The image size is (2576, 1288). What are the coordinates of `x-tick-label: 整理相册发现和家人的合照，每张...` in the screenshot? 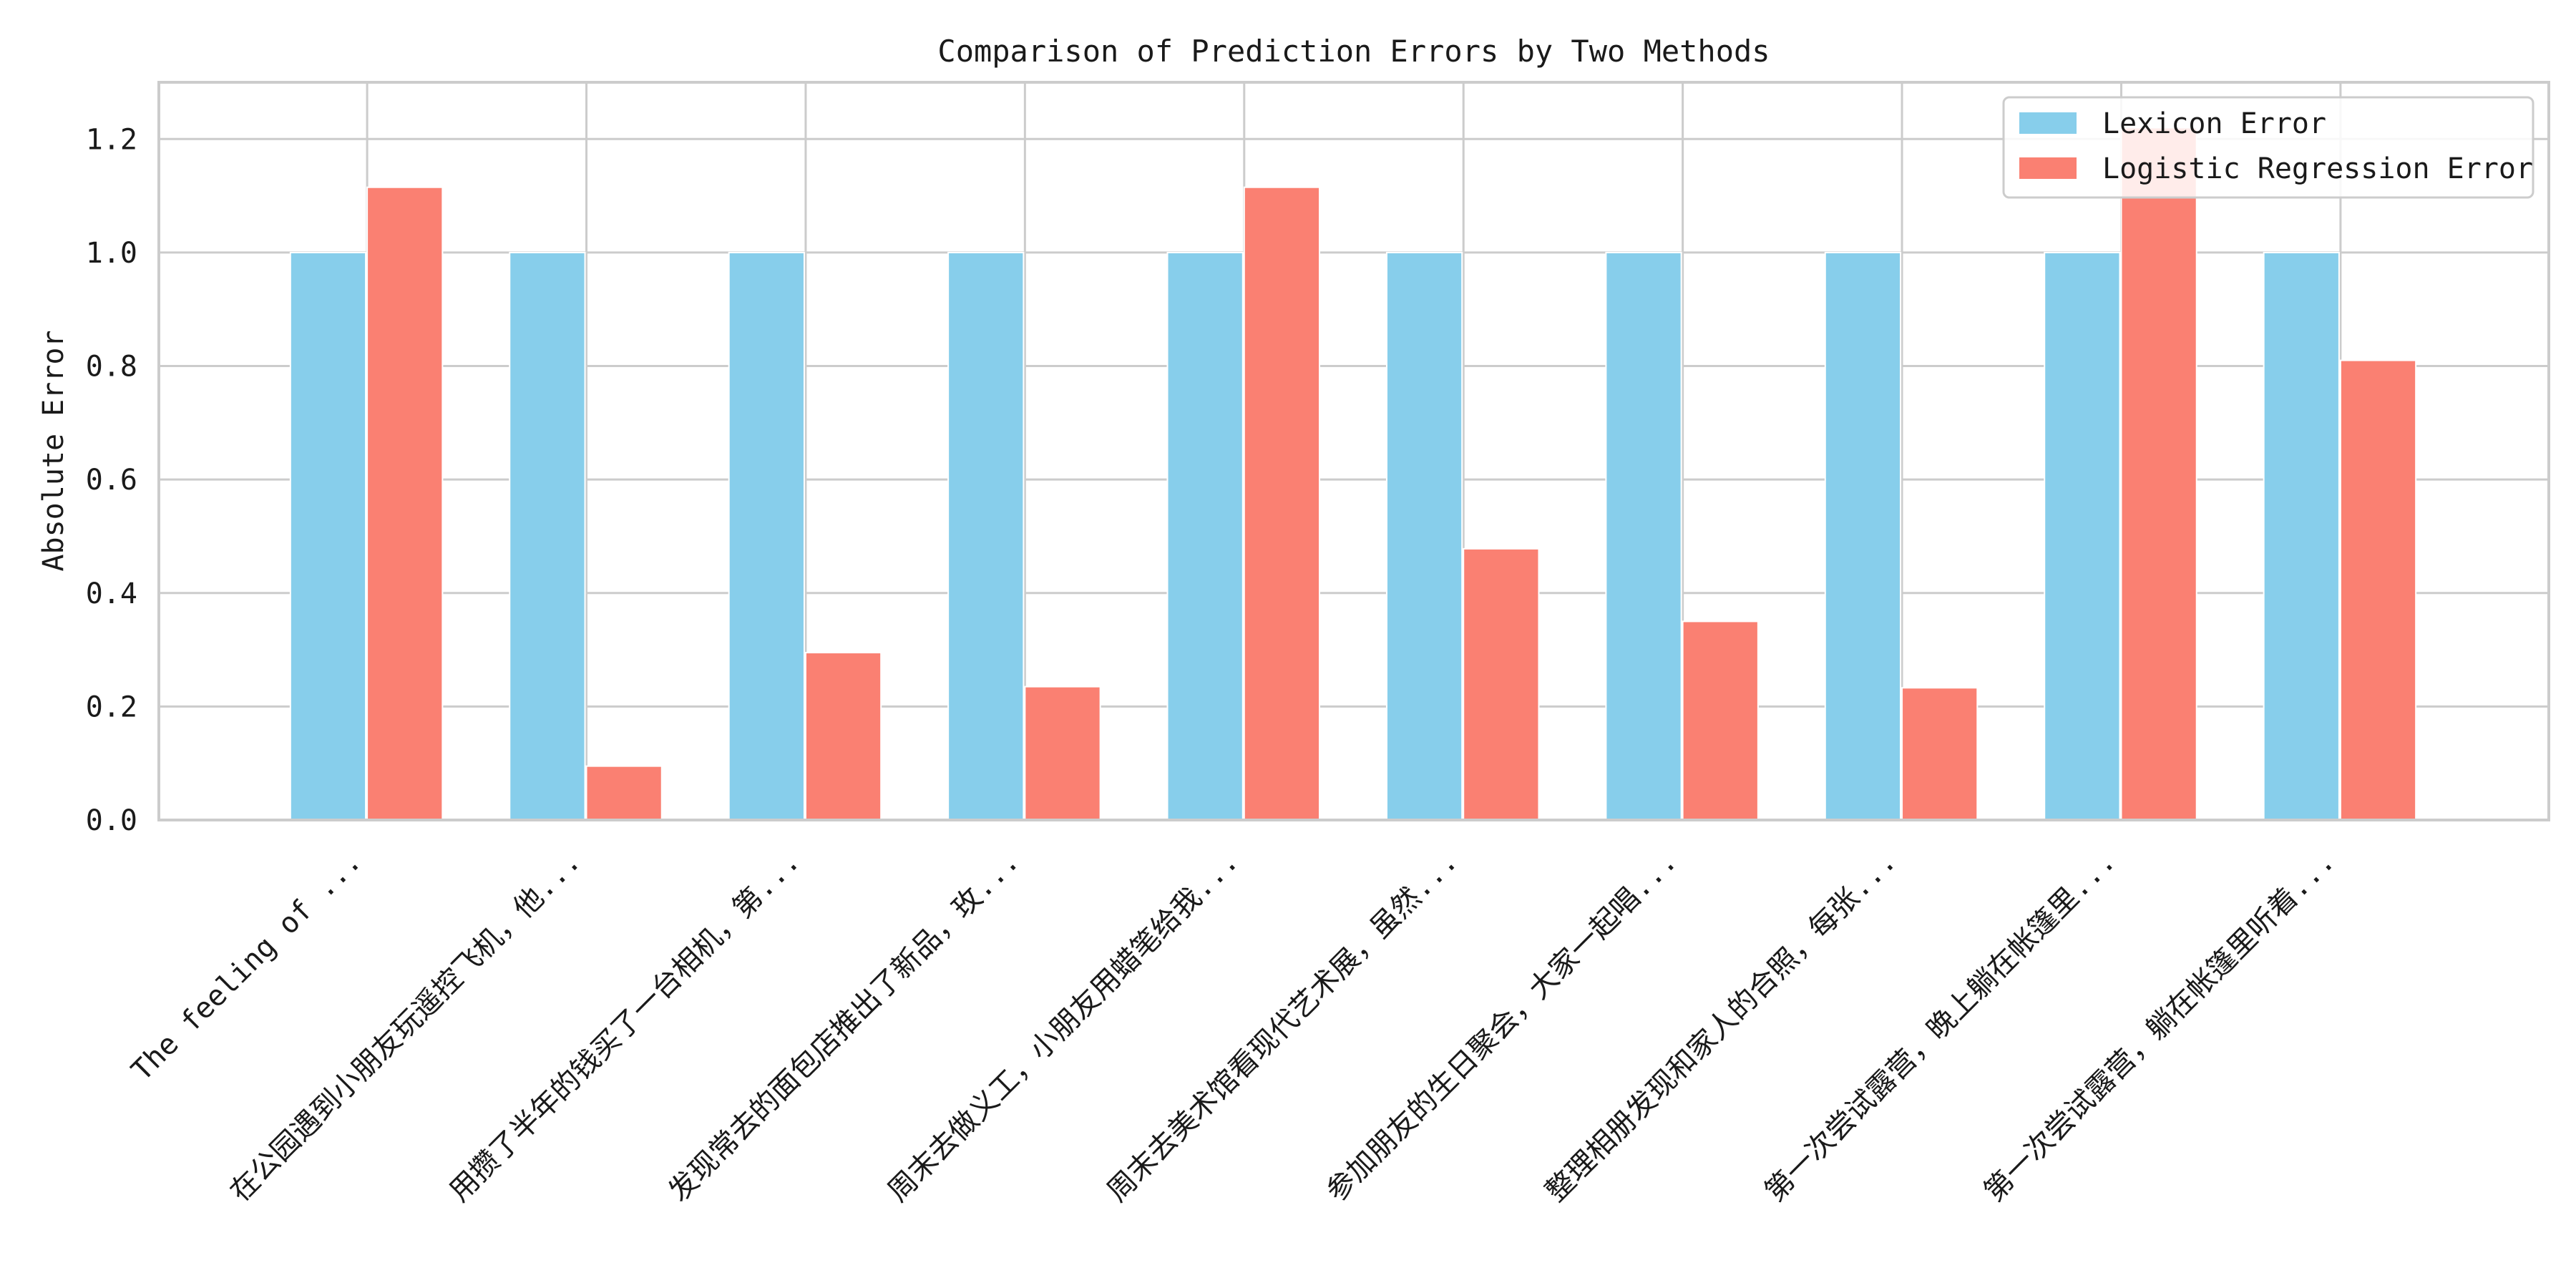 It's located at (1721, 1027).